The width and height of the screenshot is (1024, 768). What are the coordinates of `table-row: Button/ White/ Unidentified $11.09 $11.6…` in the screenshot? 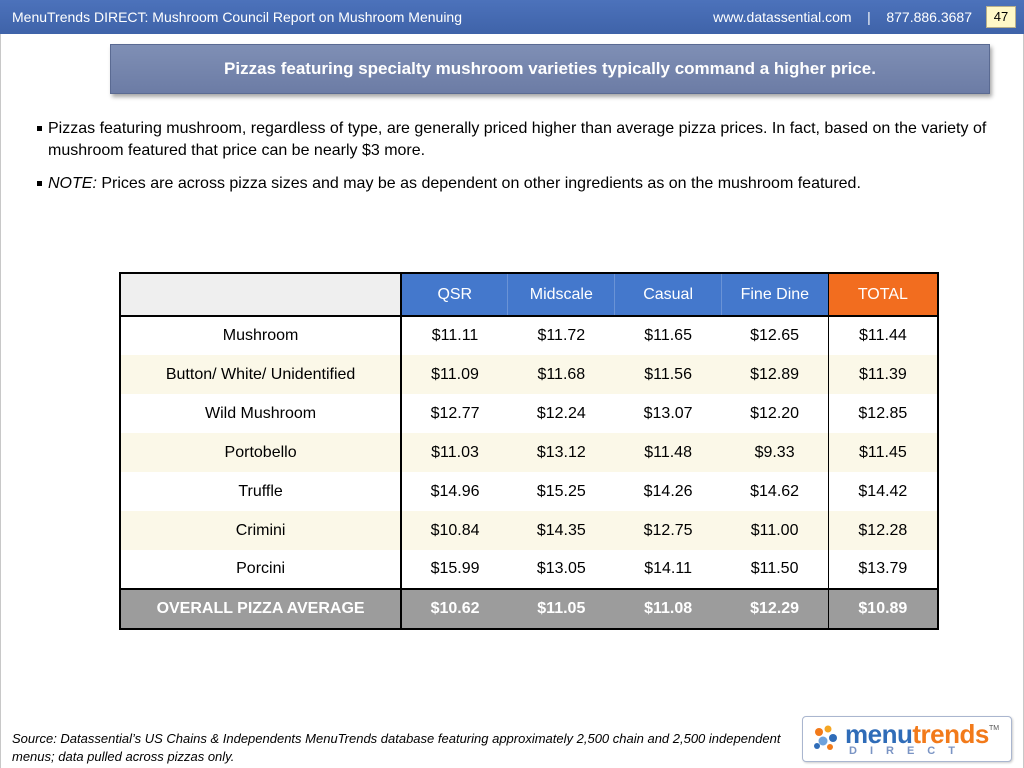 It's located at (529, 374).